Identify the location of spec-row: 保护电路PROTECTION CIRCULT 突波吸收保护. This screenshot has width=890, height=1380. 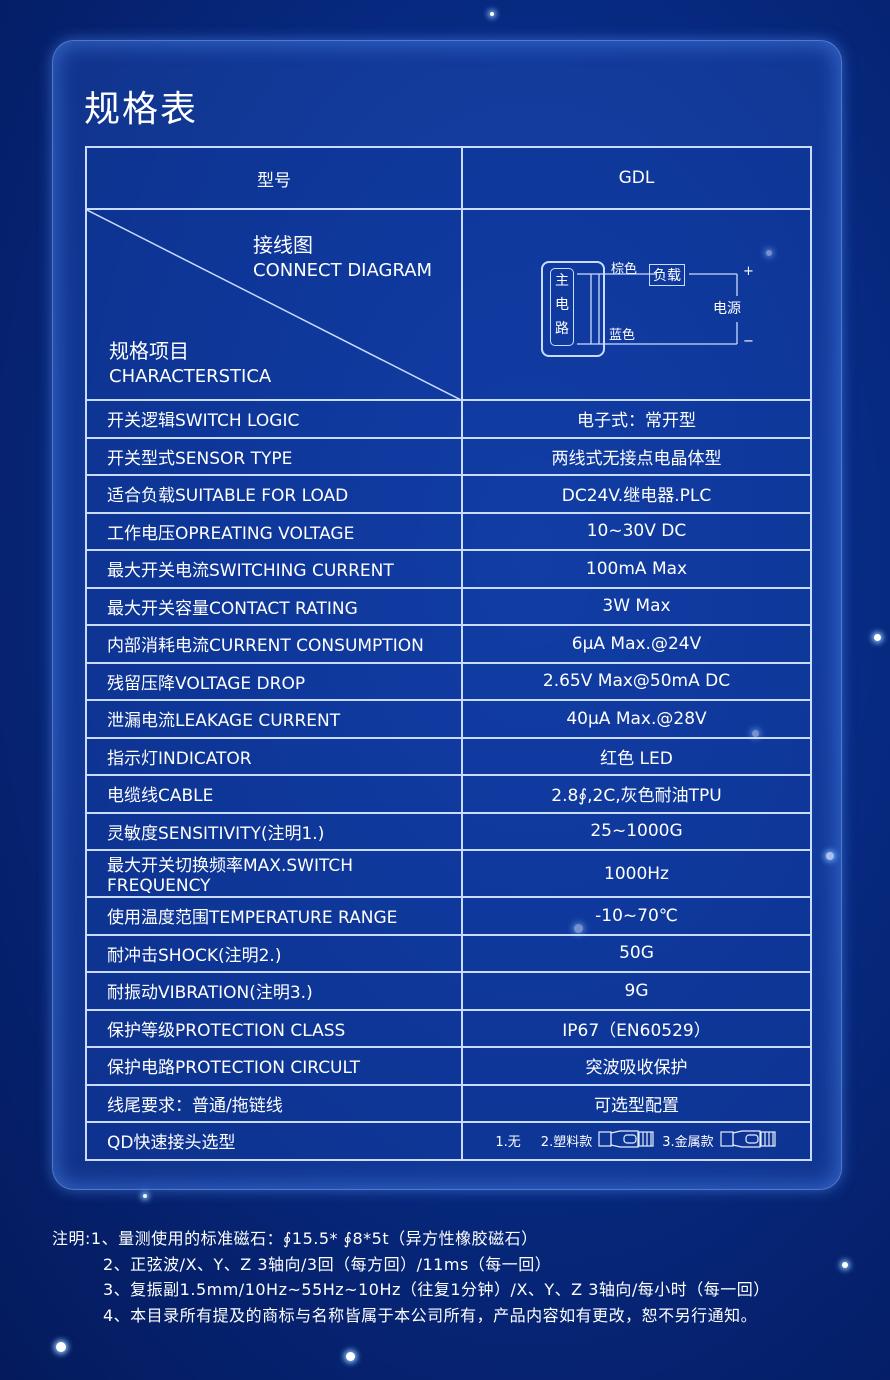
(448, 1066).